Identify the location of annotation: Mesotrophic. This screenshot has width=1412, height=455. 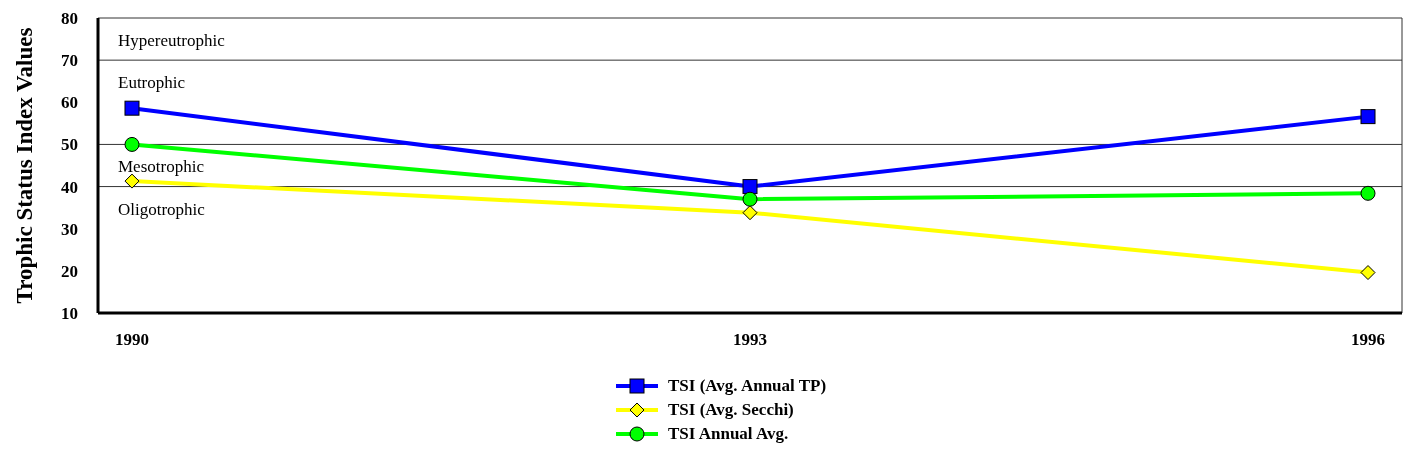
(161, 167).